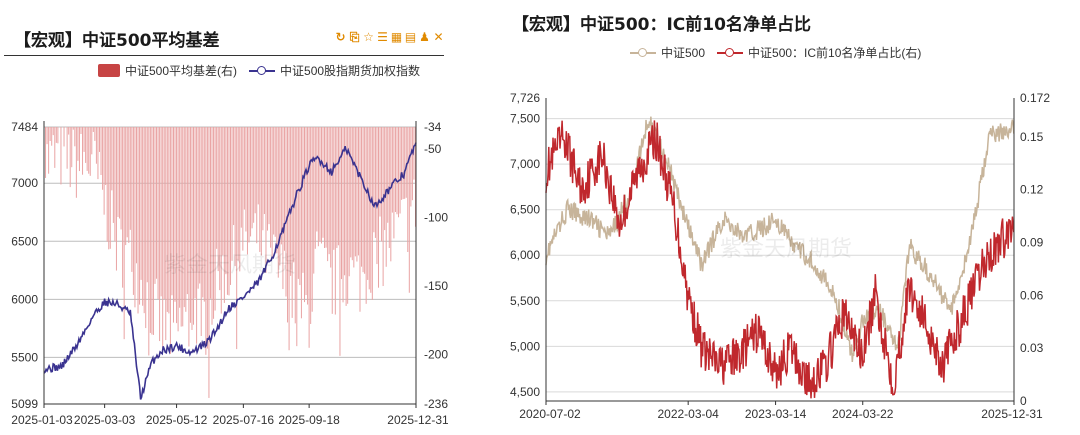 The width and height of the screenshot is (1080, 435). Describe the element at coordinates (661, 25) in the screenshot. I see `right-chart-title: 【宏观】中证500：IC前10名净单占比` at that location.